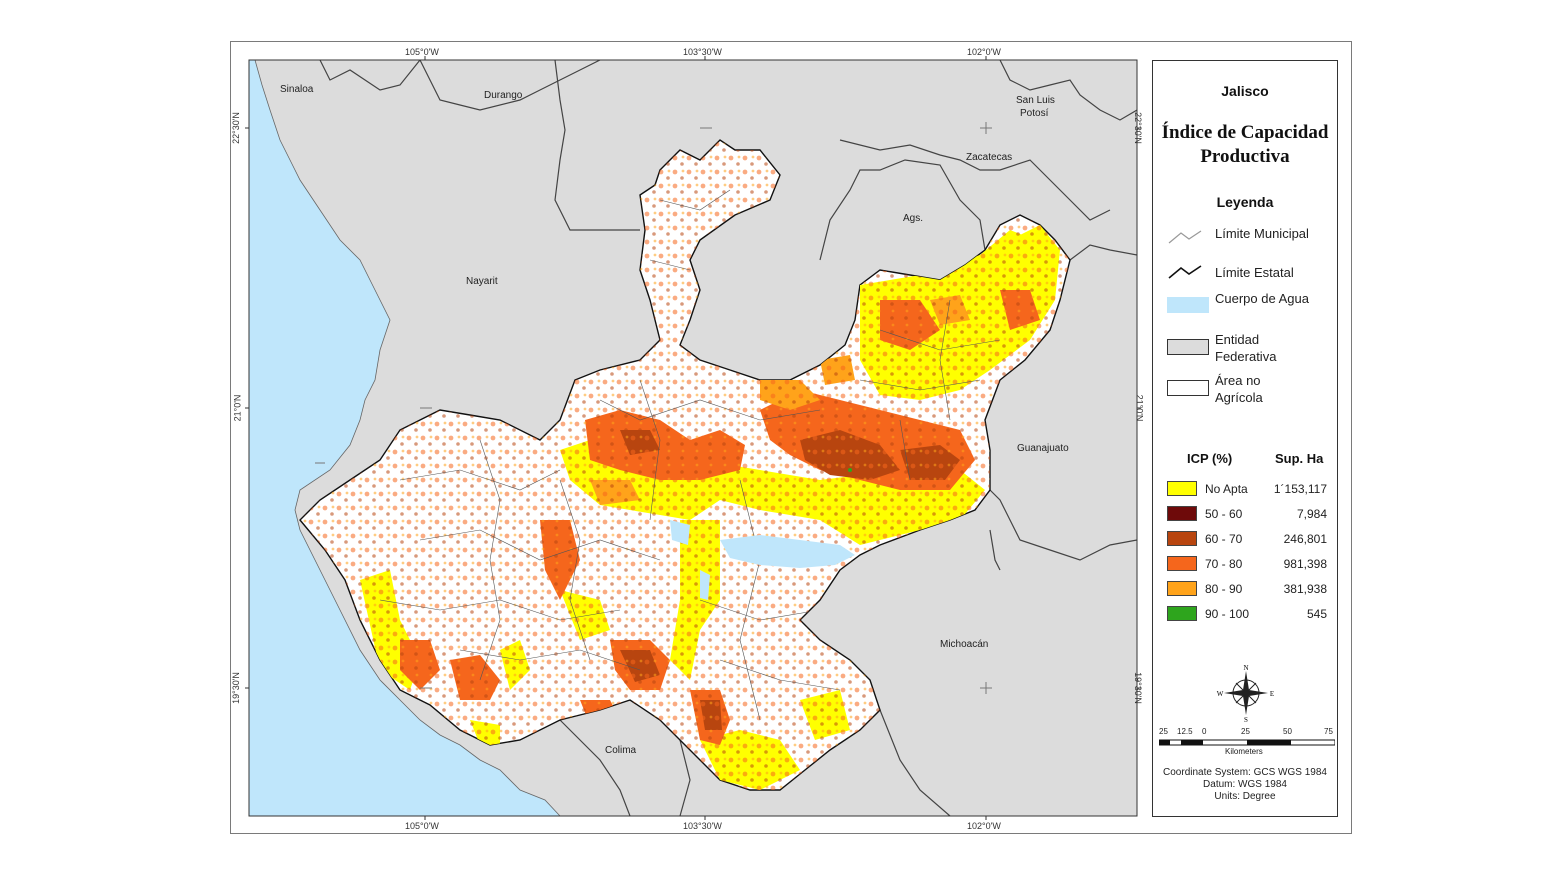 The height and width of the screenshot is (876, 1557). What do you see at coordinates (1163, 731) in the screenshot?
I see `scale-tick-1: 25` at bounding box center [1163, 731].